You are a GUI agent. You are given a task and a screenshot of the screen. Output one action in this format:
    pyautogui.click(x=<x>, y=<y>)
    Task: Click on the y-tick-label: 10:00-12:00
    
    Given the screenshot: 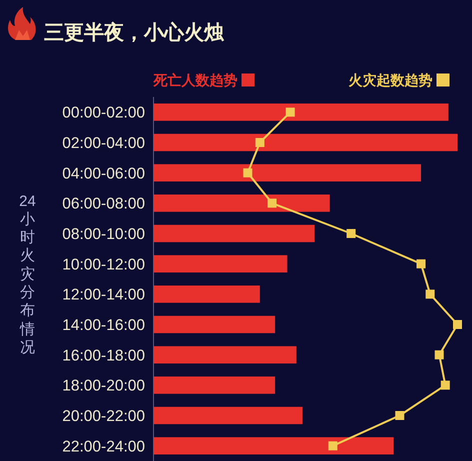 What is the action you would take?
    pyautogui.click(x=103, y=265)
    